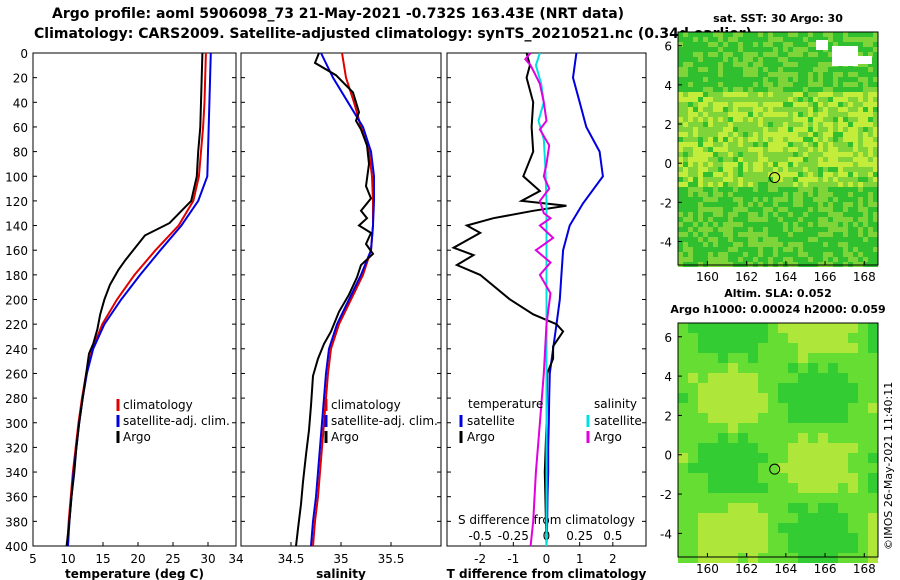 The image size is (900, 580). What do you see at coordinates (513, 559) in the screenshot?
I see `x-tick-label: -1` at bounding box center [513, 559].